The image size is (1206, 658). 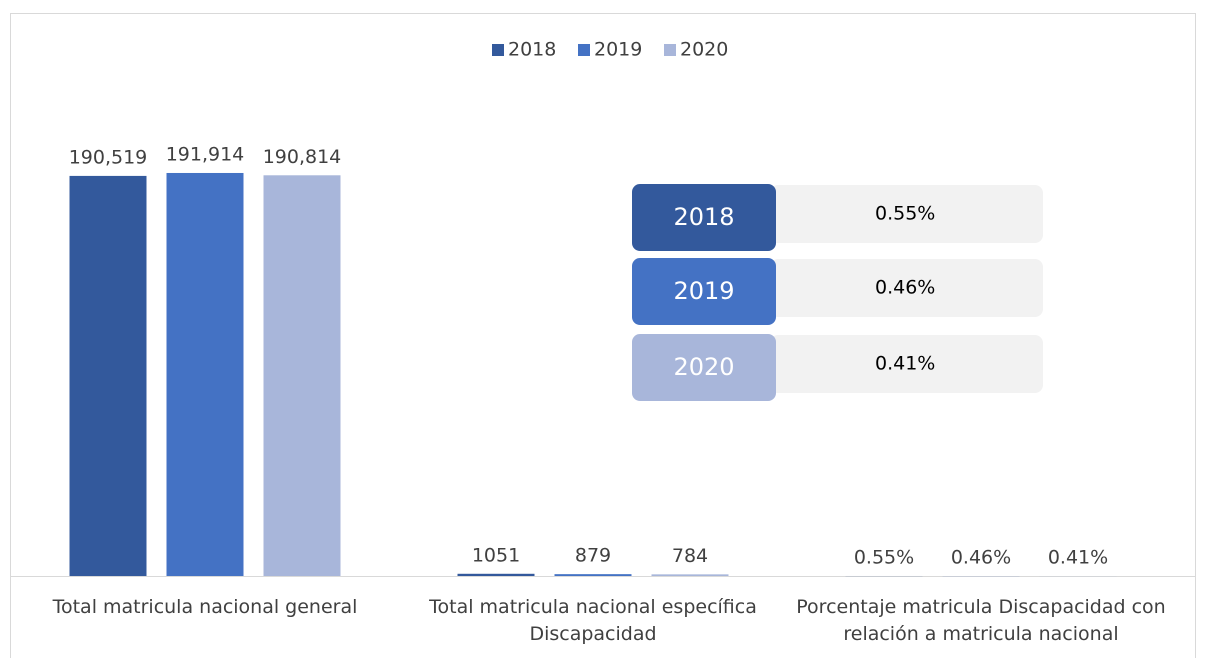 I want to click on legend-label: 2020, so click(x=704, y=50).